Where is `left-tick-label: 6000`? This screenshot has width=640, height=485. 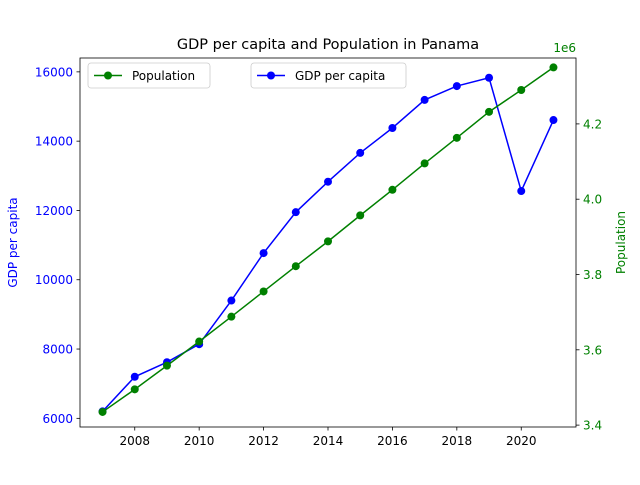 left-tick-label: 6000 is located at coordinates (57, 419).